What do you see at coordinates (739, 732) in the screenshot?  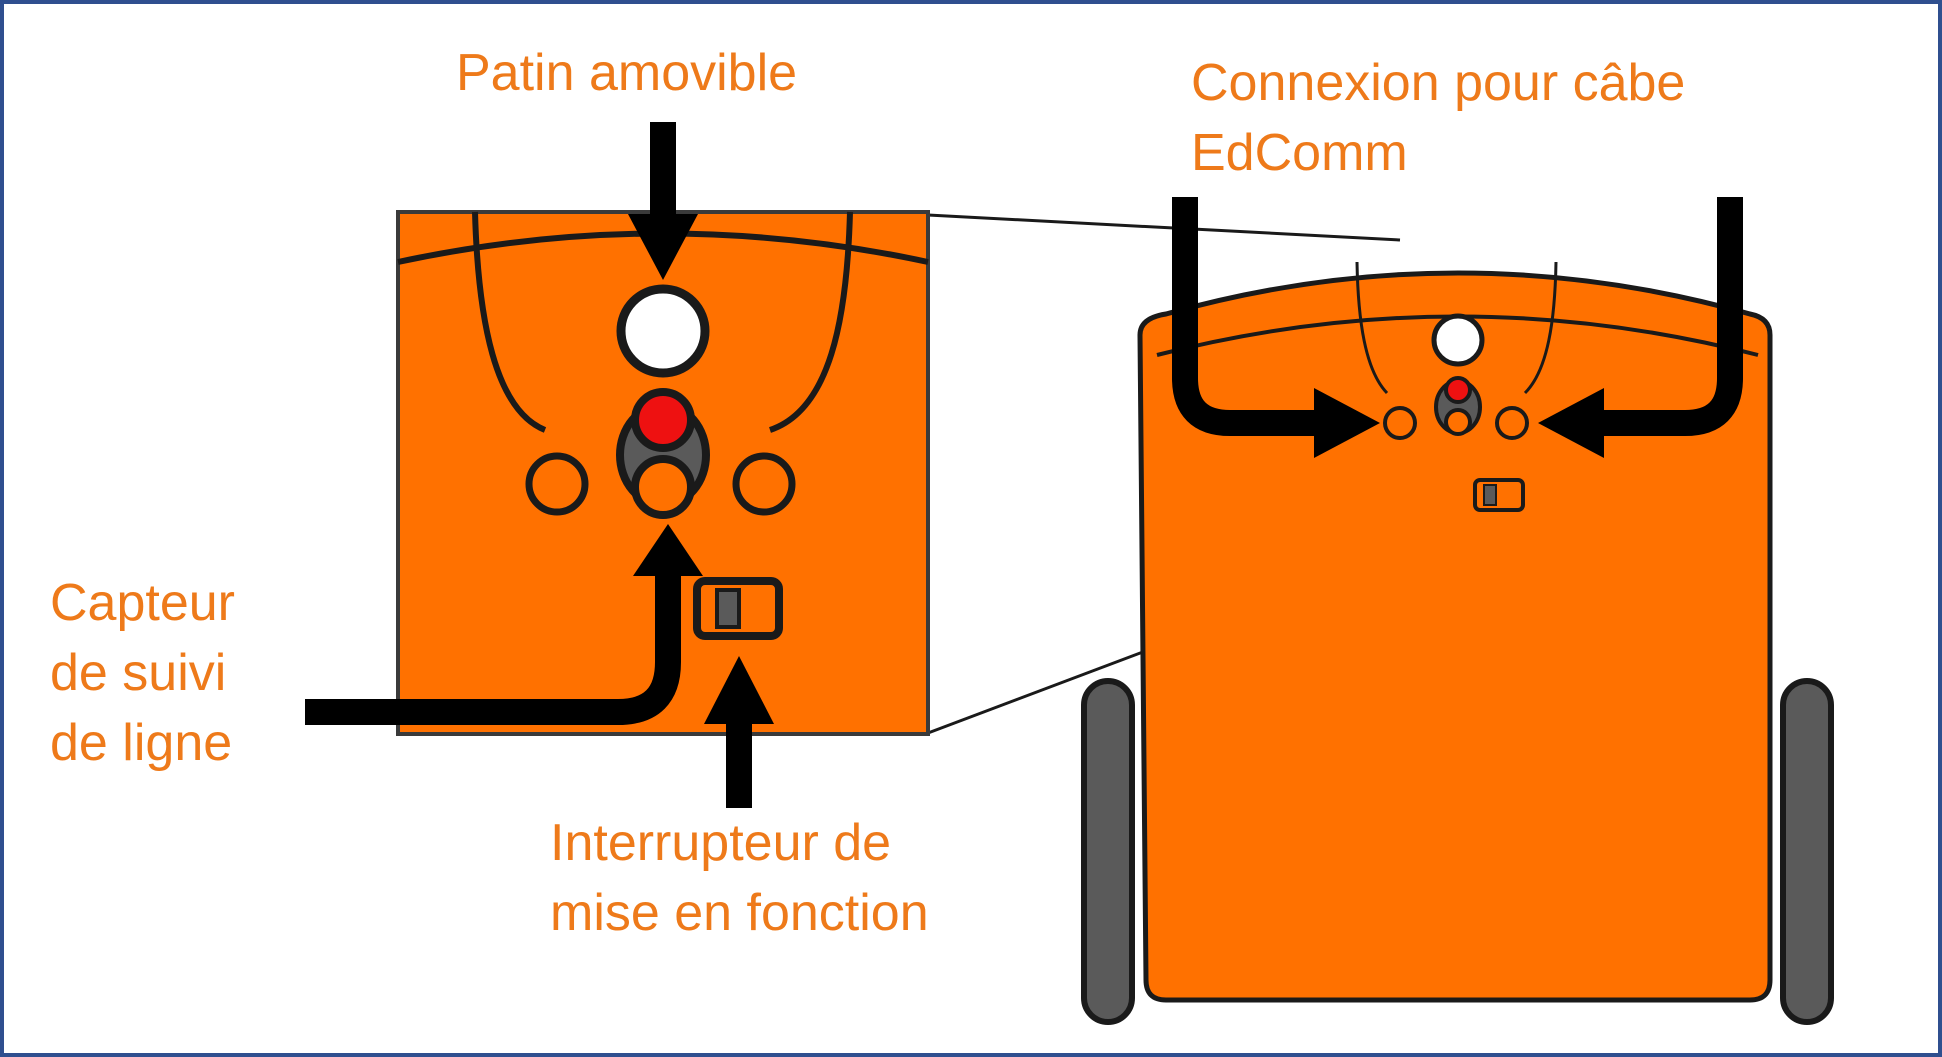 I see `power-switch-arrow` at bounding box center [739, 732].